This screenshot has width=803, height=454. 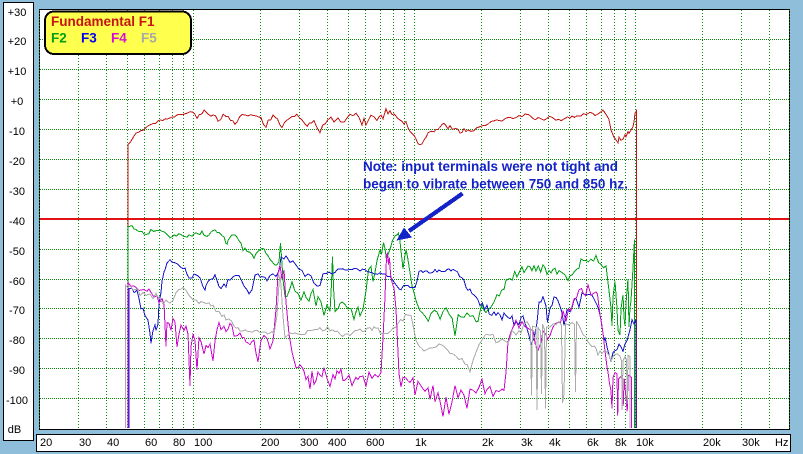 I want to click on svg-text: F3, so click(x=89, y=38).